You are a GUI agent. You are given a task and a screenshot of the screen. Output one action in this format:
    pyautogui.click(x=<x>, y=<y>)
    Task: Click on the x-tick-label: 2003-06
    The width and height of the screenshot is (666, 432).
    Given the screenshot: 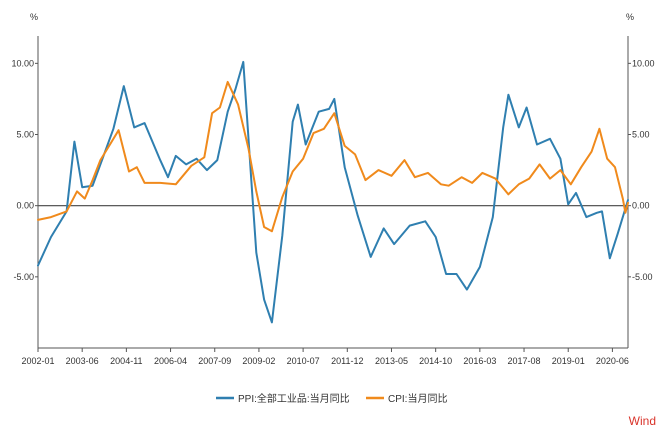 What is the action you would take?
    pyautogui.click(x=82, y=361)
    